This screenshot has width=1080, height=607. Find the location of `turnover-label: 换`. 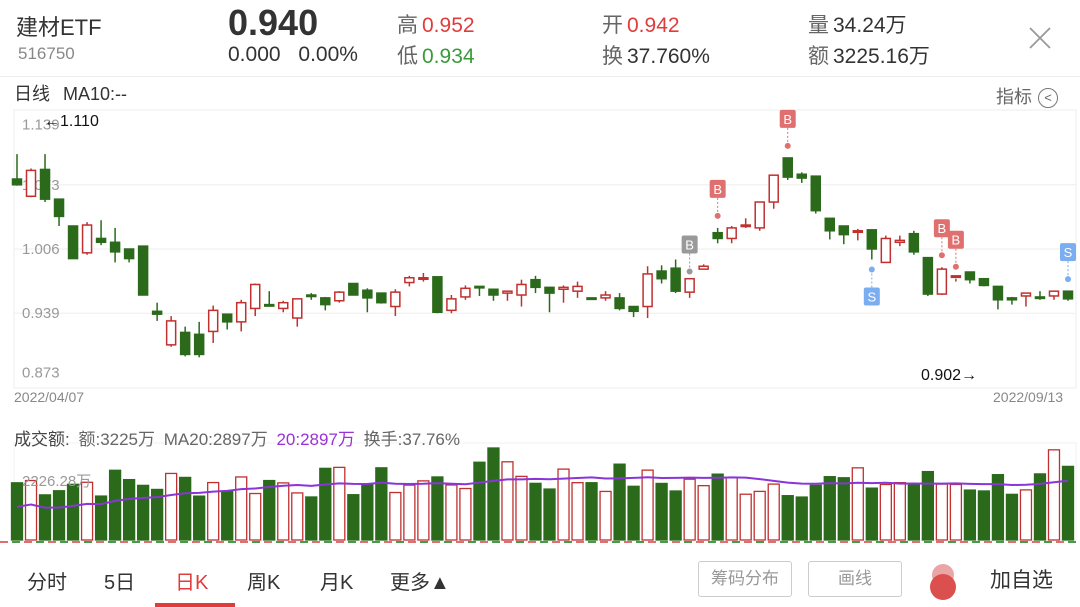

turnover-label: 换 is located at coordinates (612, 56).